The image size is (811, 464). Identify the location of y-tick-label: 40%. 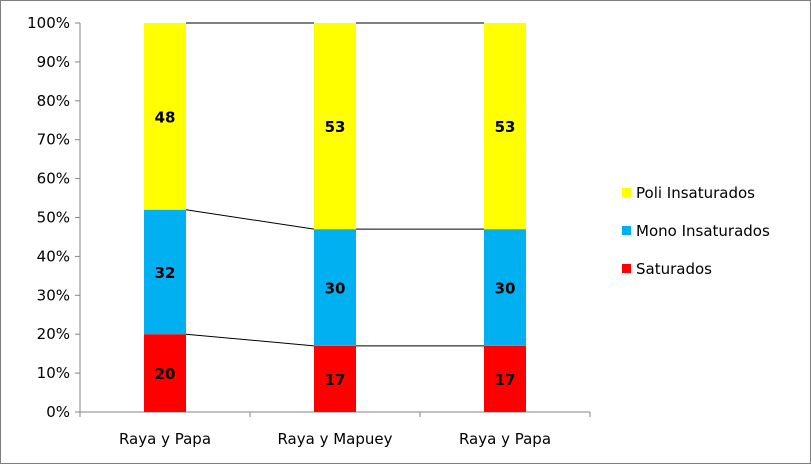
(53, 256).